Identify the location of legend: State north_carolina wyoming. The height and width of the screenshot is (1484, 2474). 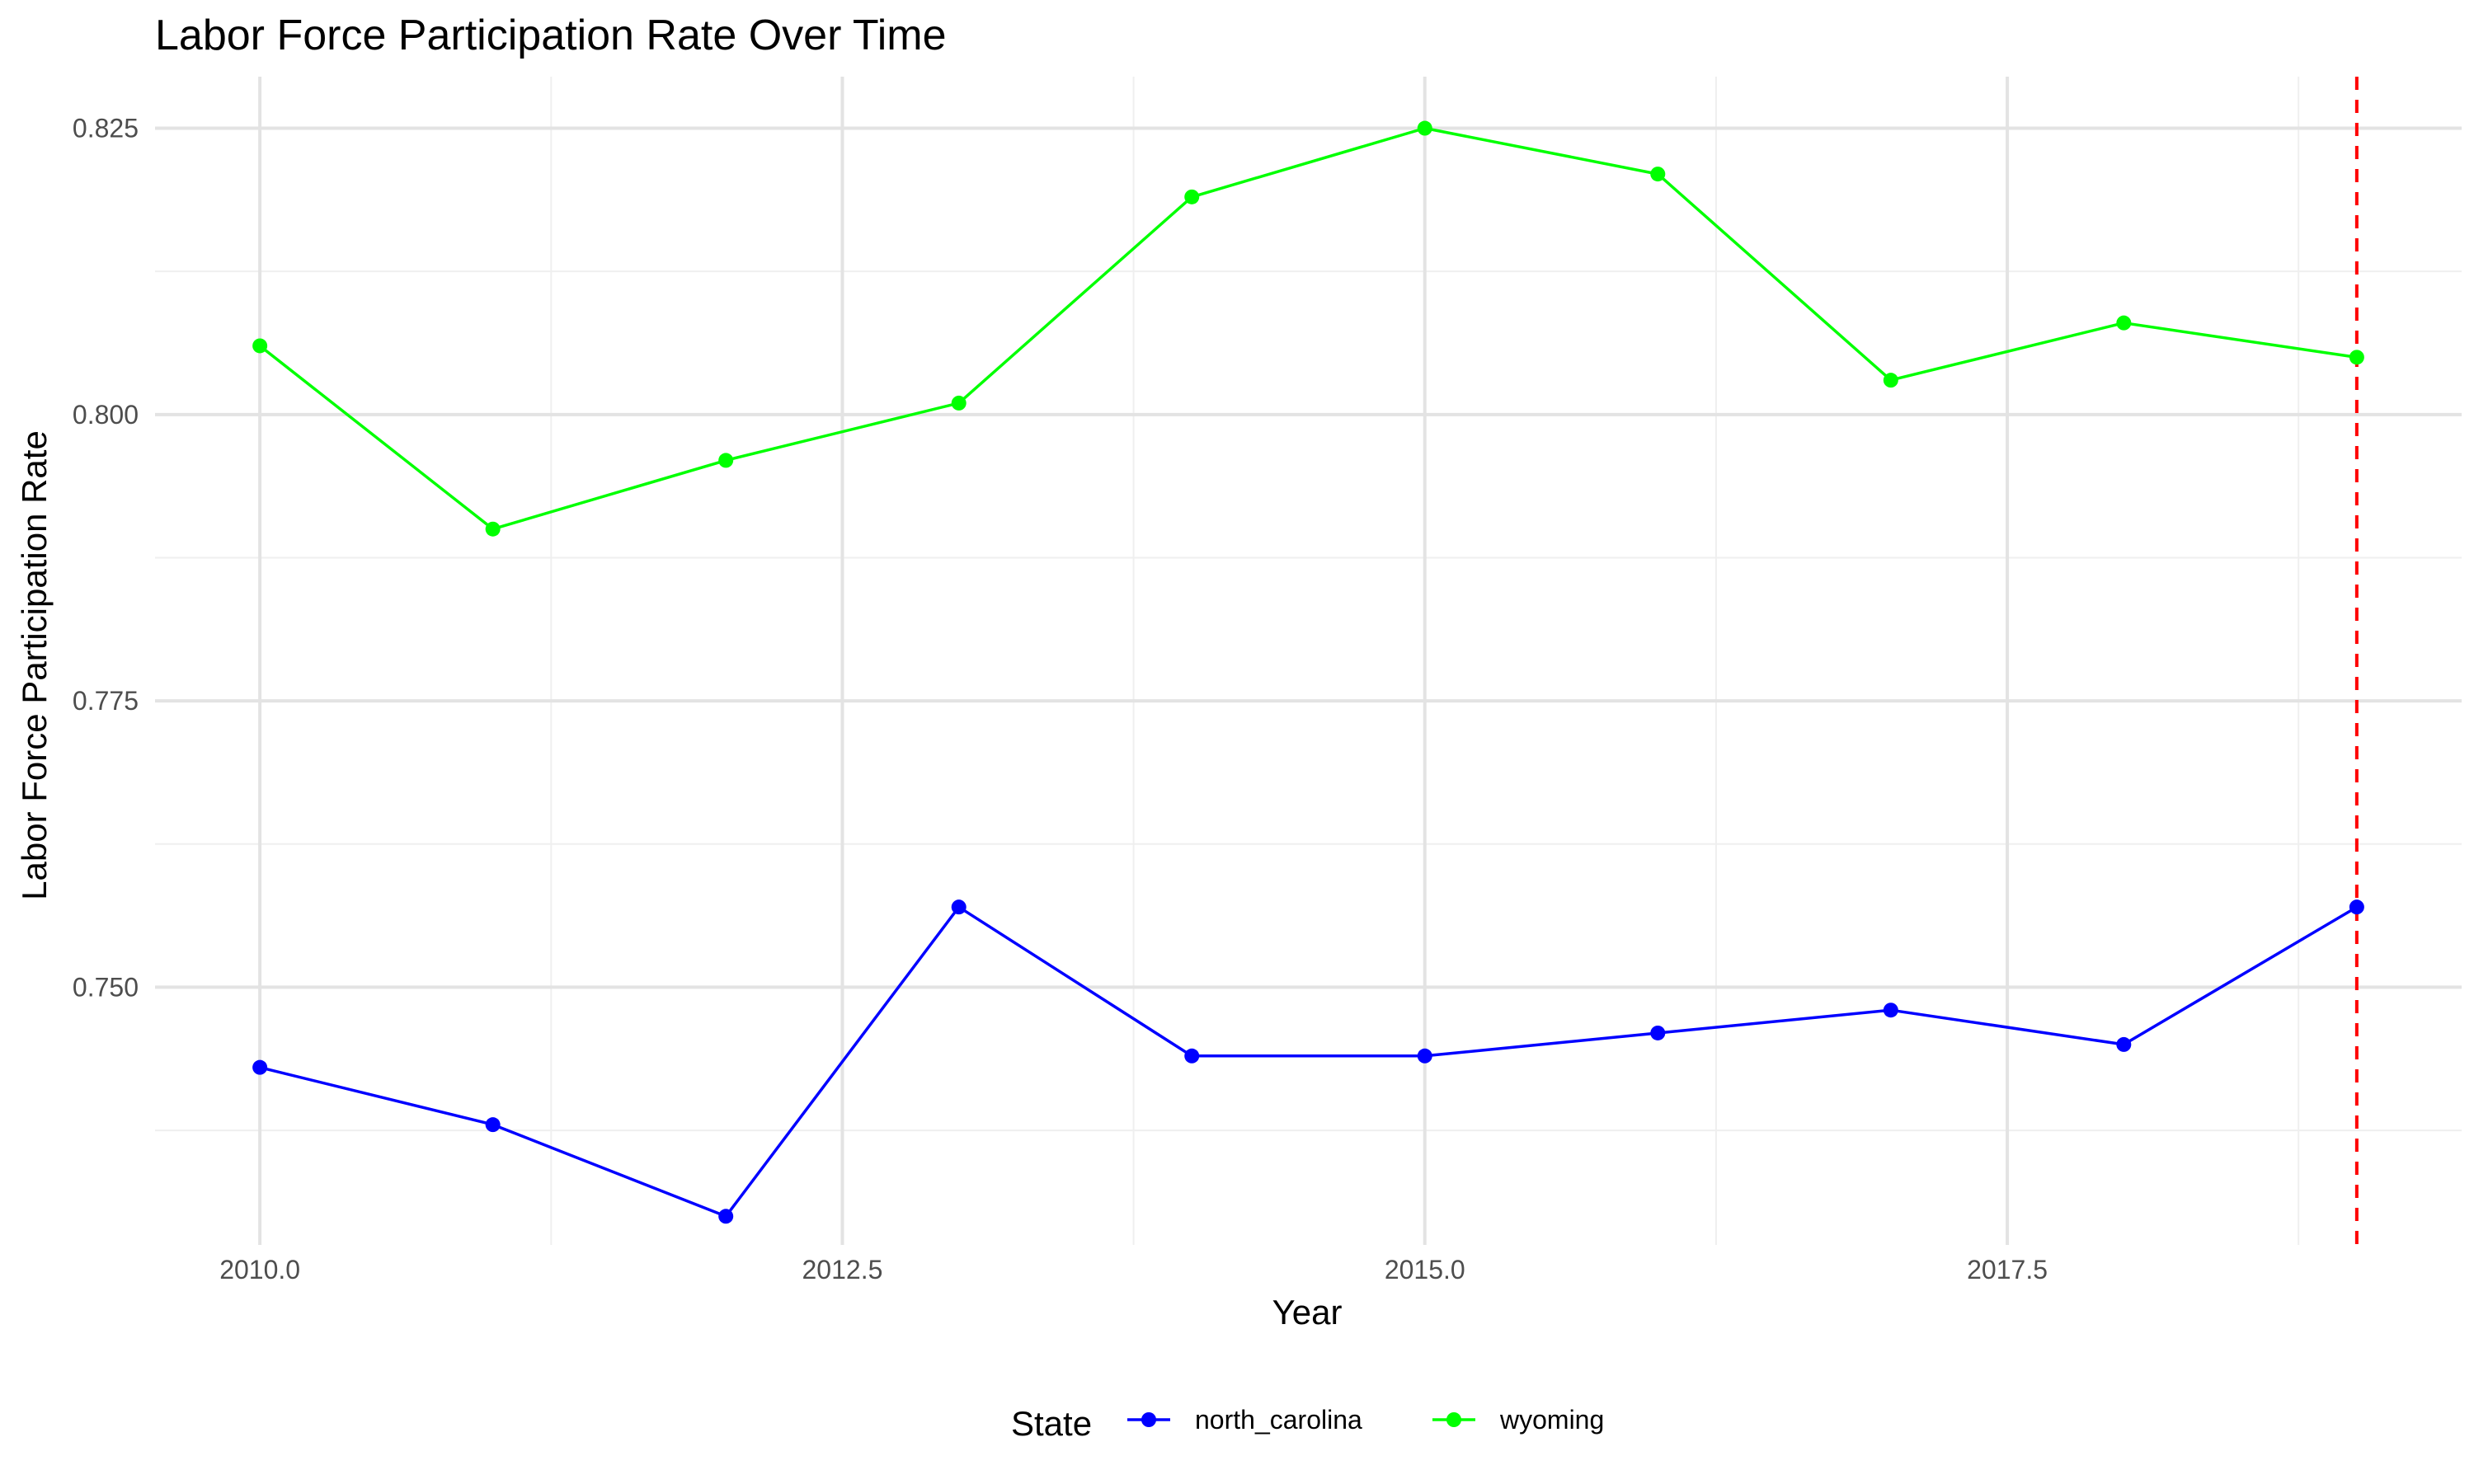
(1307, 1423).